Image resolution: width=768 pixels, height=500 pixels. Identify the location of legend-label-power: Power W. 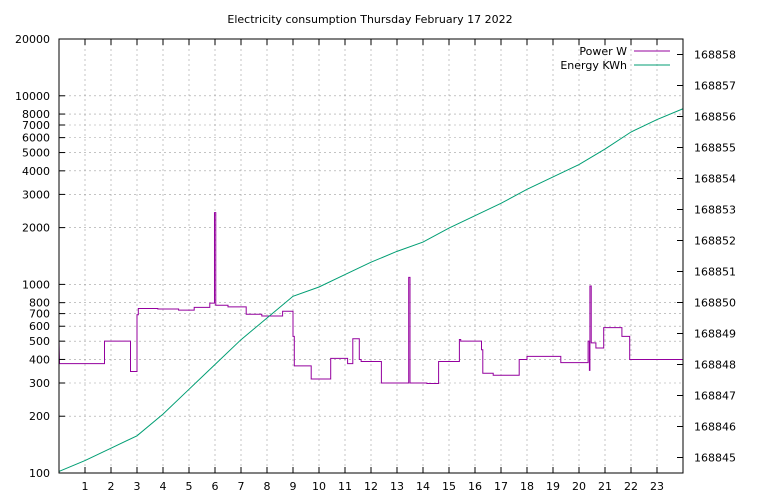
(603, 51).